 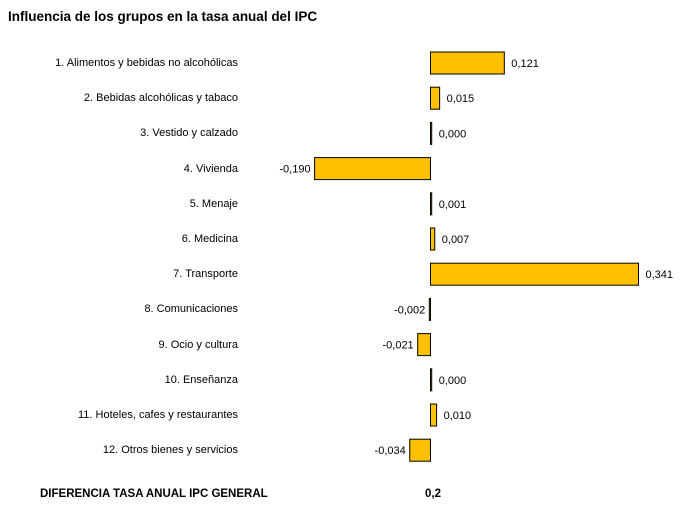 I want to click on category-label: 1. Alimentos y bebidas no alcohólicas, so click(x=146, y=63).